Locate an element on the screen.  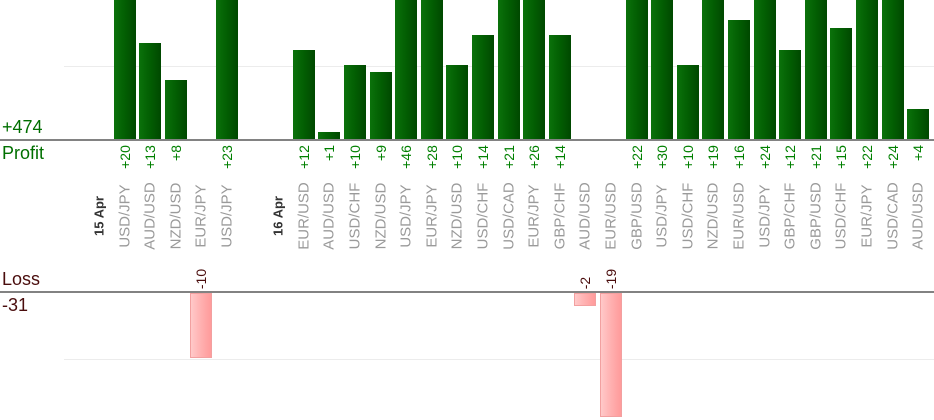
loss-axis-line is located at coordinates (467, 292).